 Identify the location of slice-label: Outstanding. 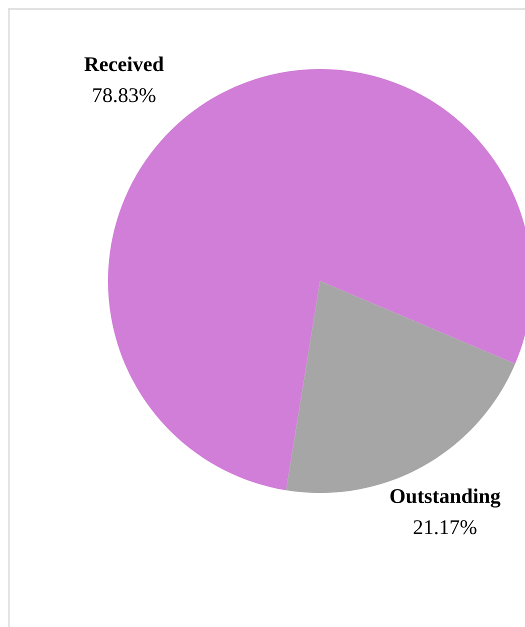
(445, 498).